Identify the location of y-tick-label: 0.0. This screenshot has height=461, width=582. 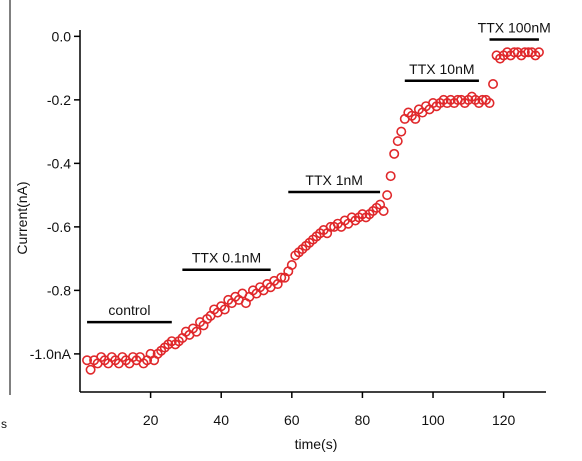
(62, 36).